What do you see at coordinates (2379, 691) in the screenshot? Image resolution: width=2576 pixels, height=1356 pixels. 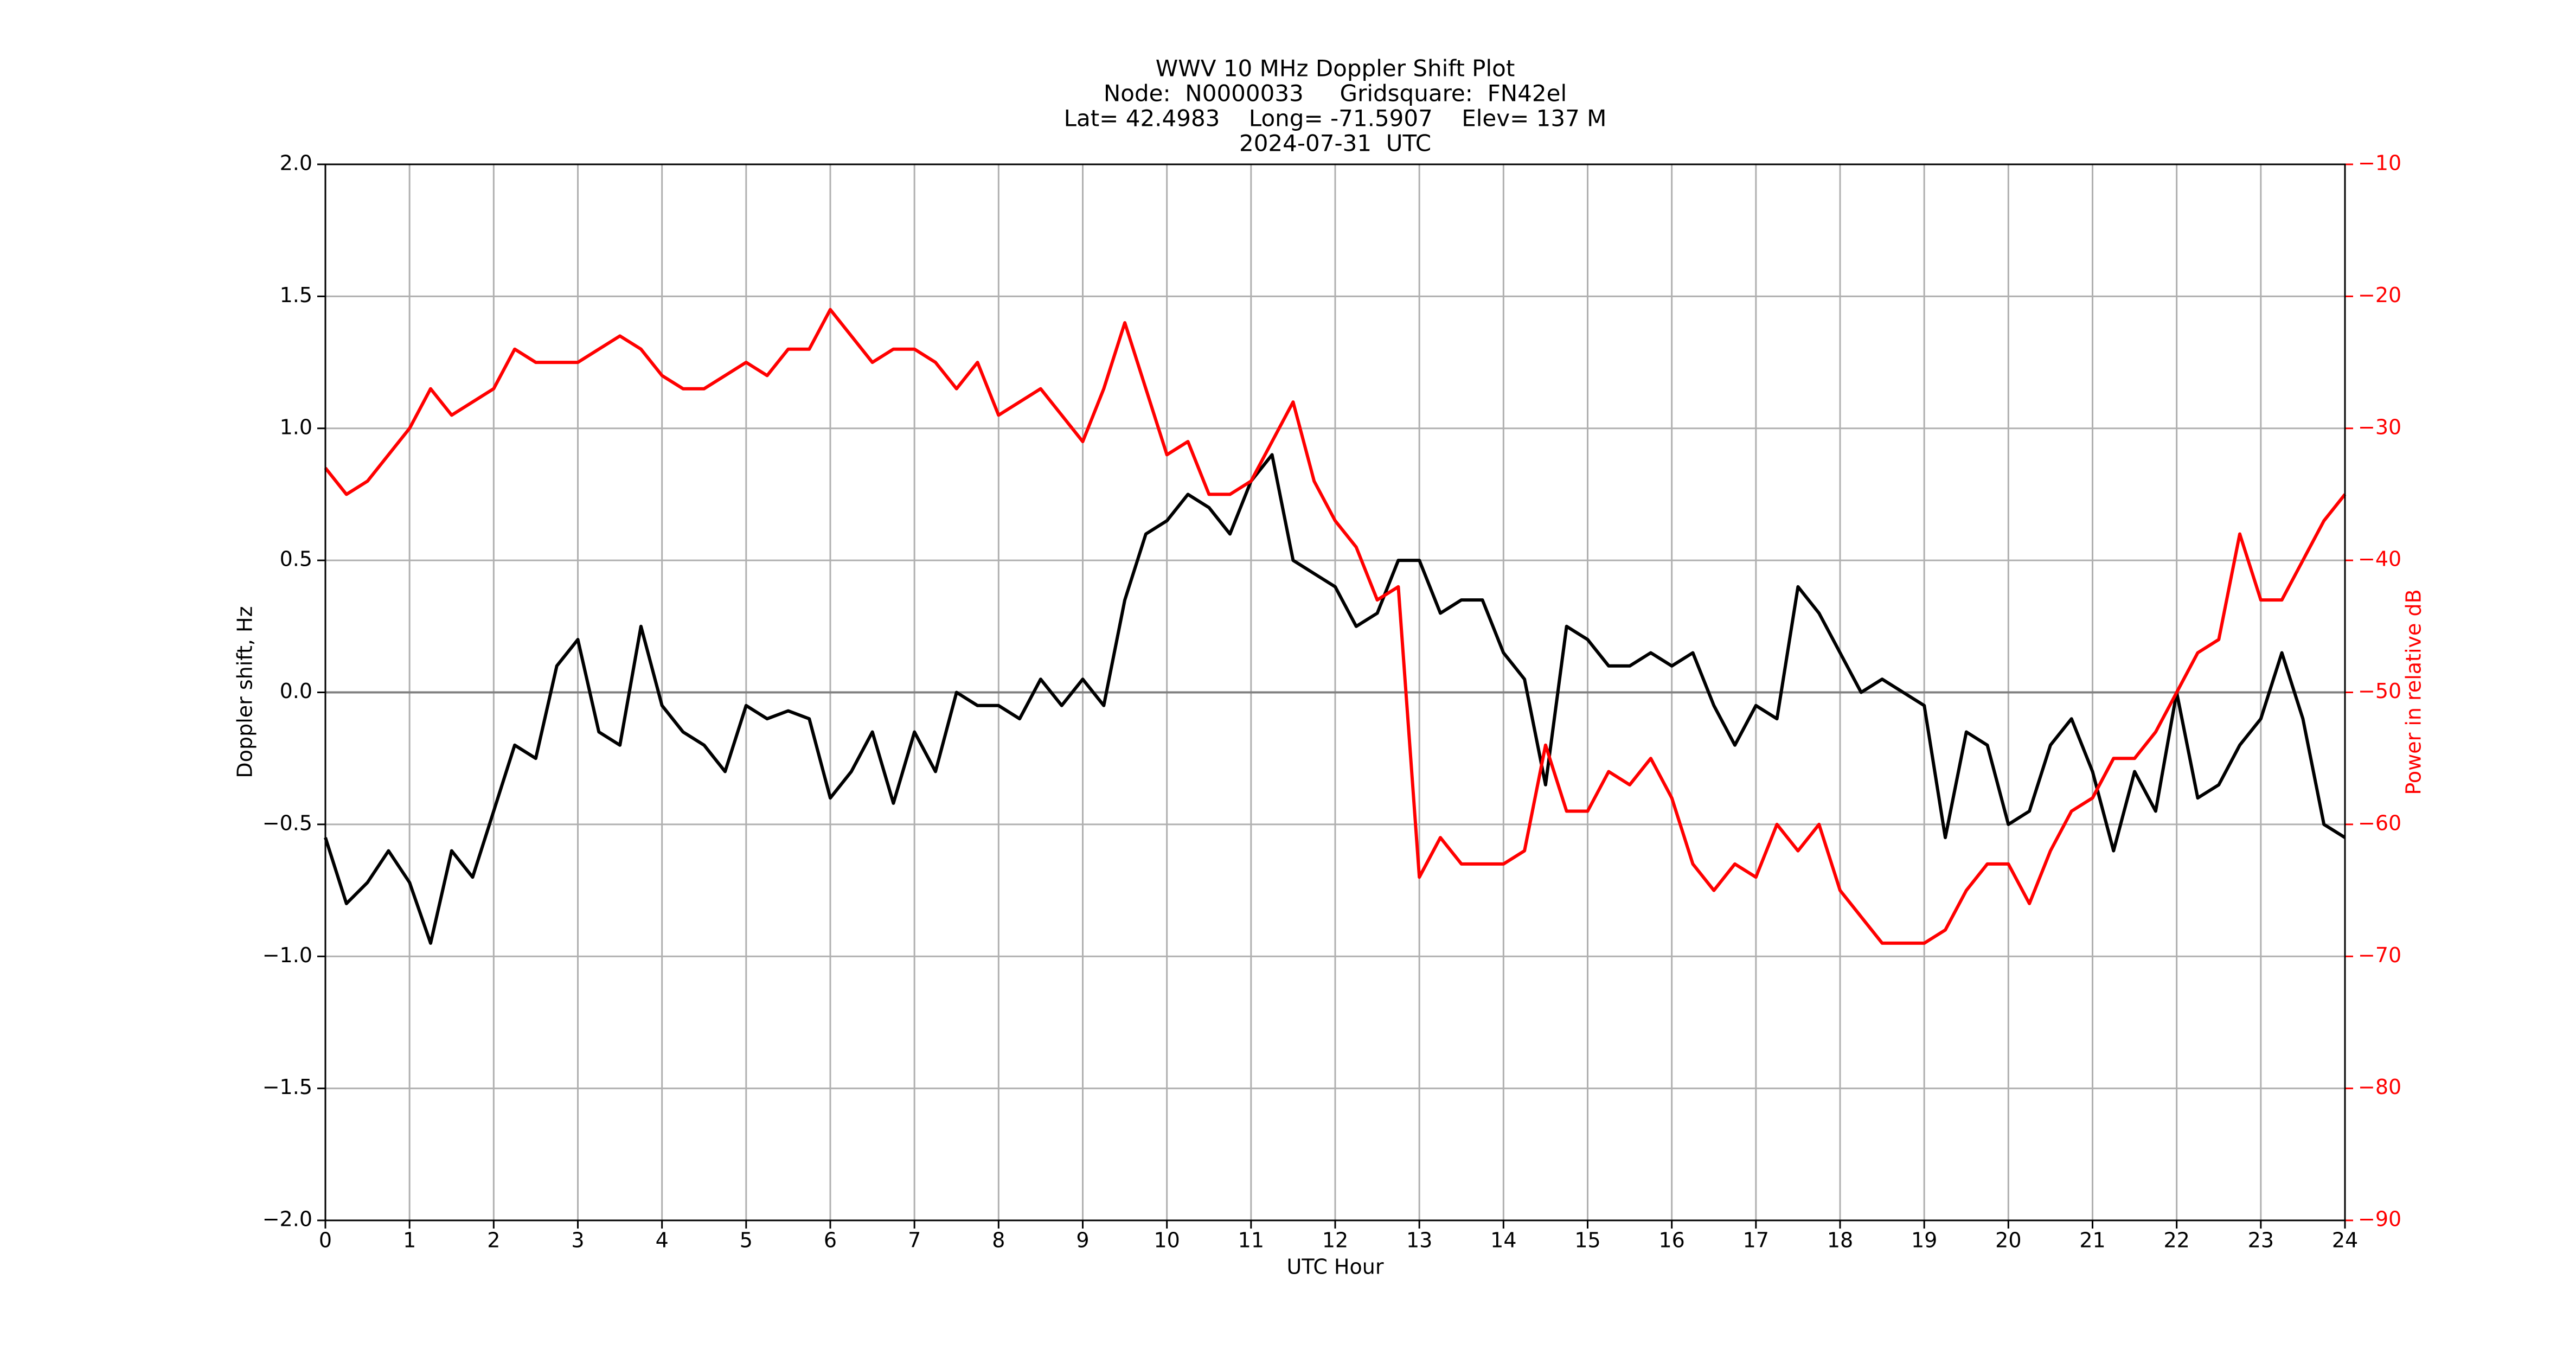 I see `y2-tick-label: −50` at bounding box center [2379, 691].